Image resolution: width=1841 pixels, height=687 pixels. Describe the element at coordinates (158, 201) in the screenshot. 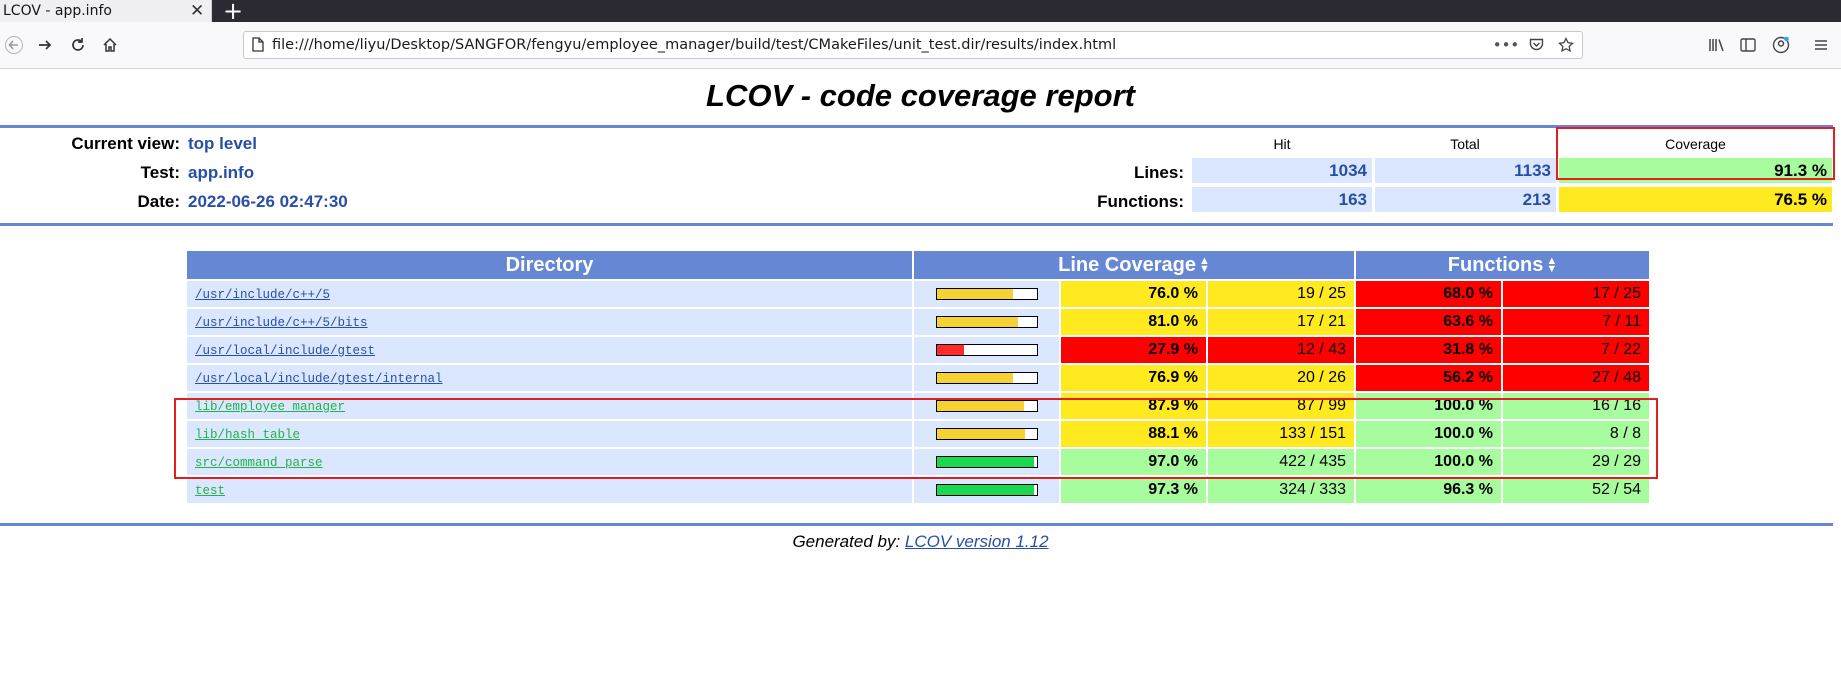

I see `date-label: Date:` at that location.